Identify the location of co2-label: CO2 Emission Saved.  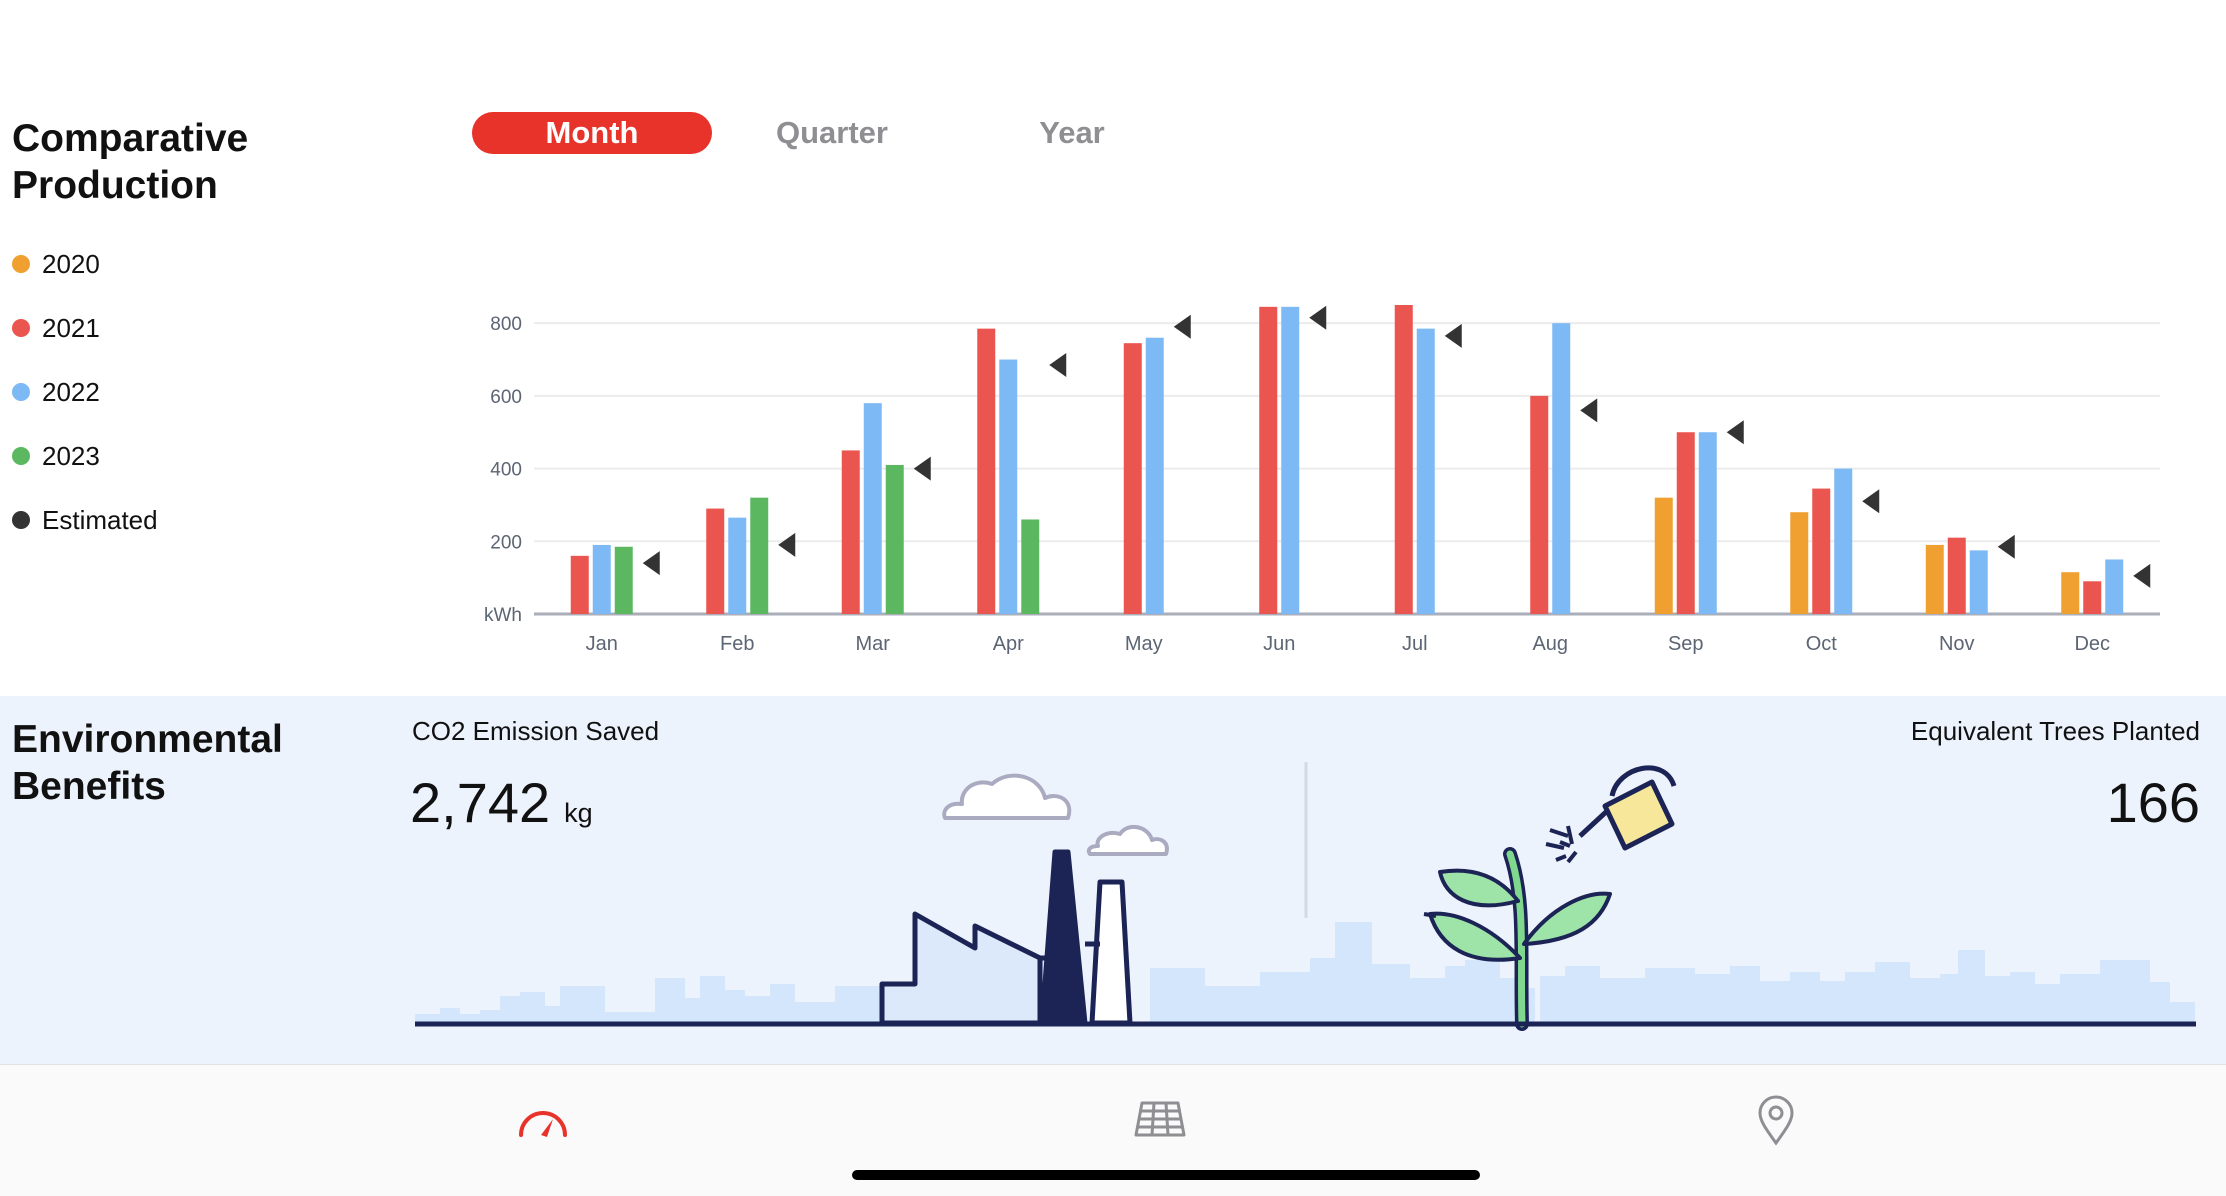
(536, 731).